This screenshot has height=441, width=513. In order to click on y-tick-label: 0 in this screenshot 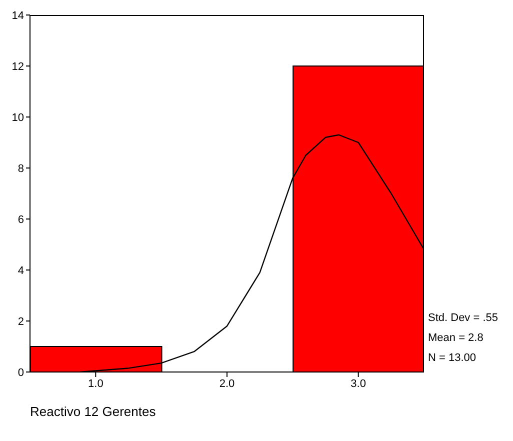, I will do `click(21, 372)`.